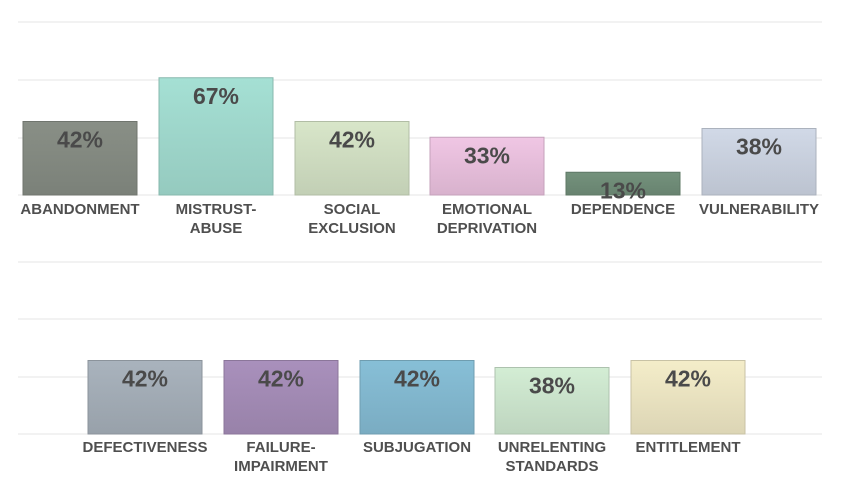 The image size is (841, 503). What do you see at coordinates (216, 96) in the screenshot?
I see `data-label: 67%` at bounding box center [216, 96].